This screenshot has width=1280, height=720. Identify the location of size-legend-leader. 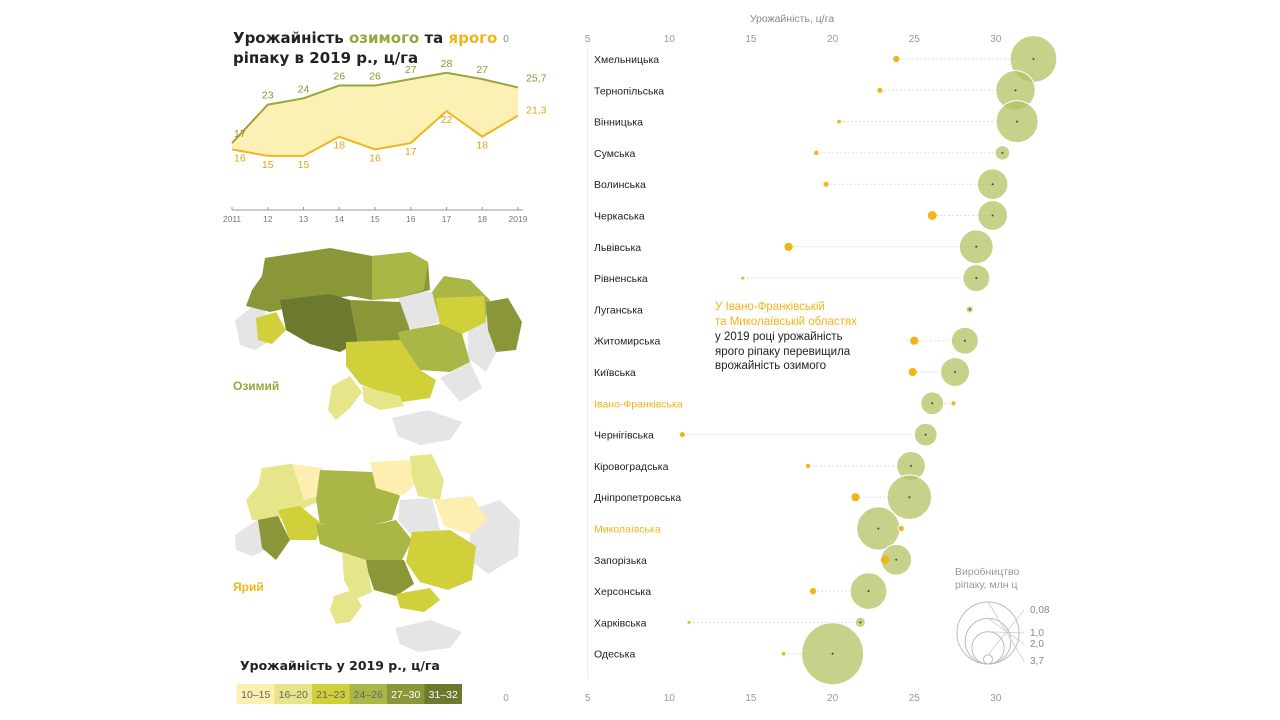
(1006, 631).